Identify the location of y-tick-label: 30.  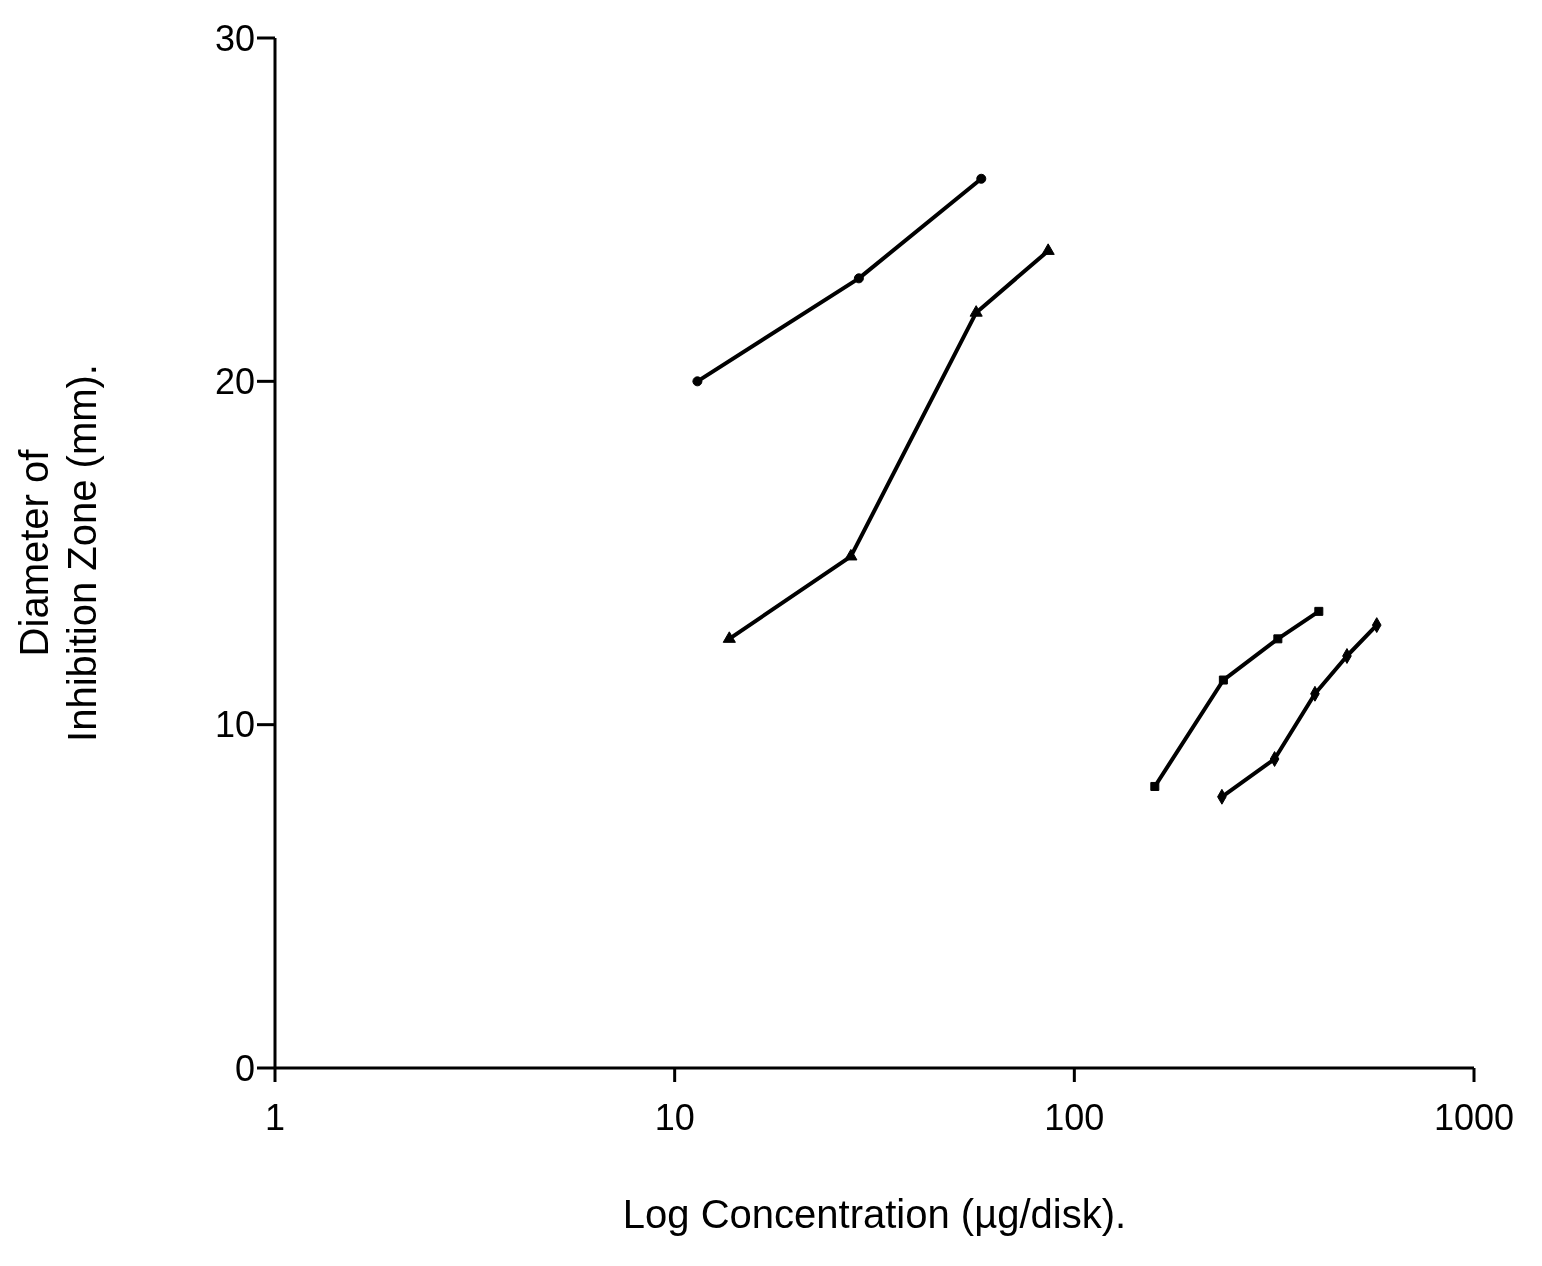
(234, 38).